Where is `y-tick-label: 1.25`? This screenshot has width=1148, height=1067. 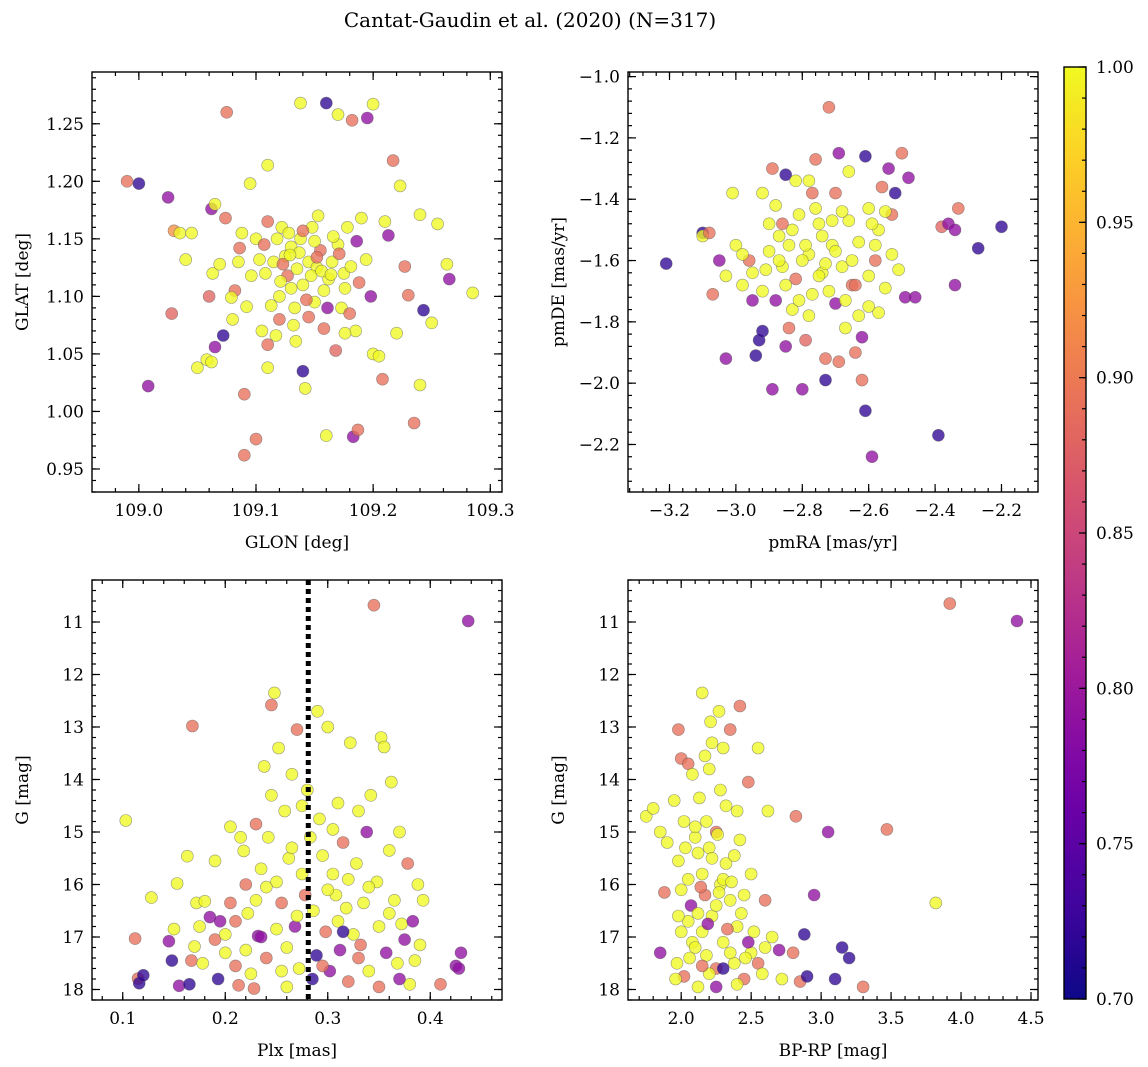 y-tick-label: 1.25 is located at coordinates (65, 125).